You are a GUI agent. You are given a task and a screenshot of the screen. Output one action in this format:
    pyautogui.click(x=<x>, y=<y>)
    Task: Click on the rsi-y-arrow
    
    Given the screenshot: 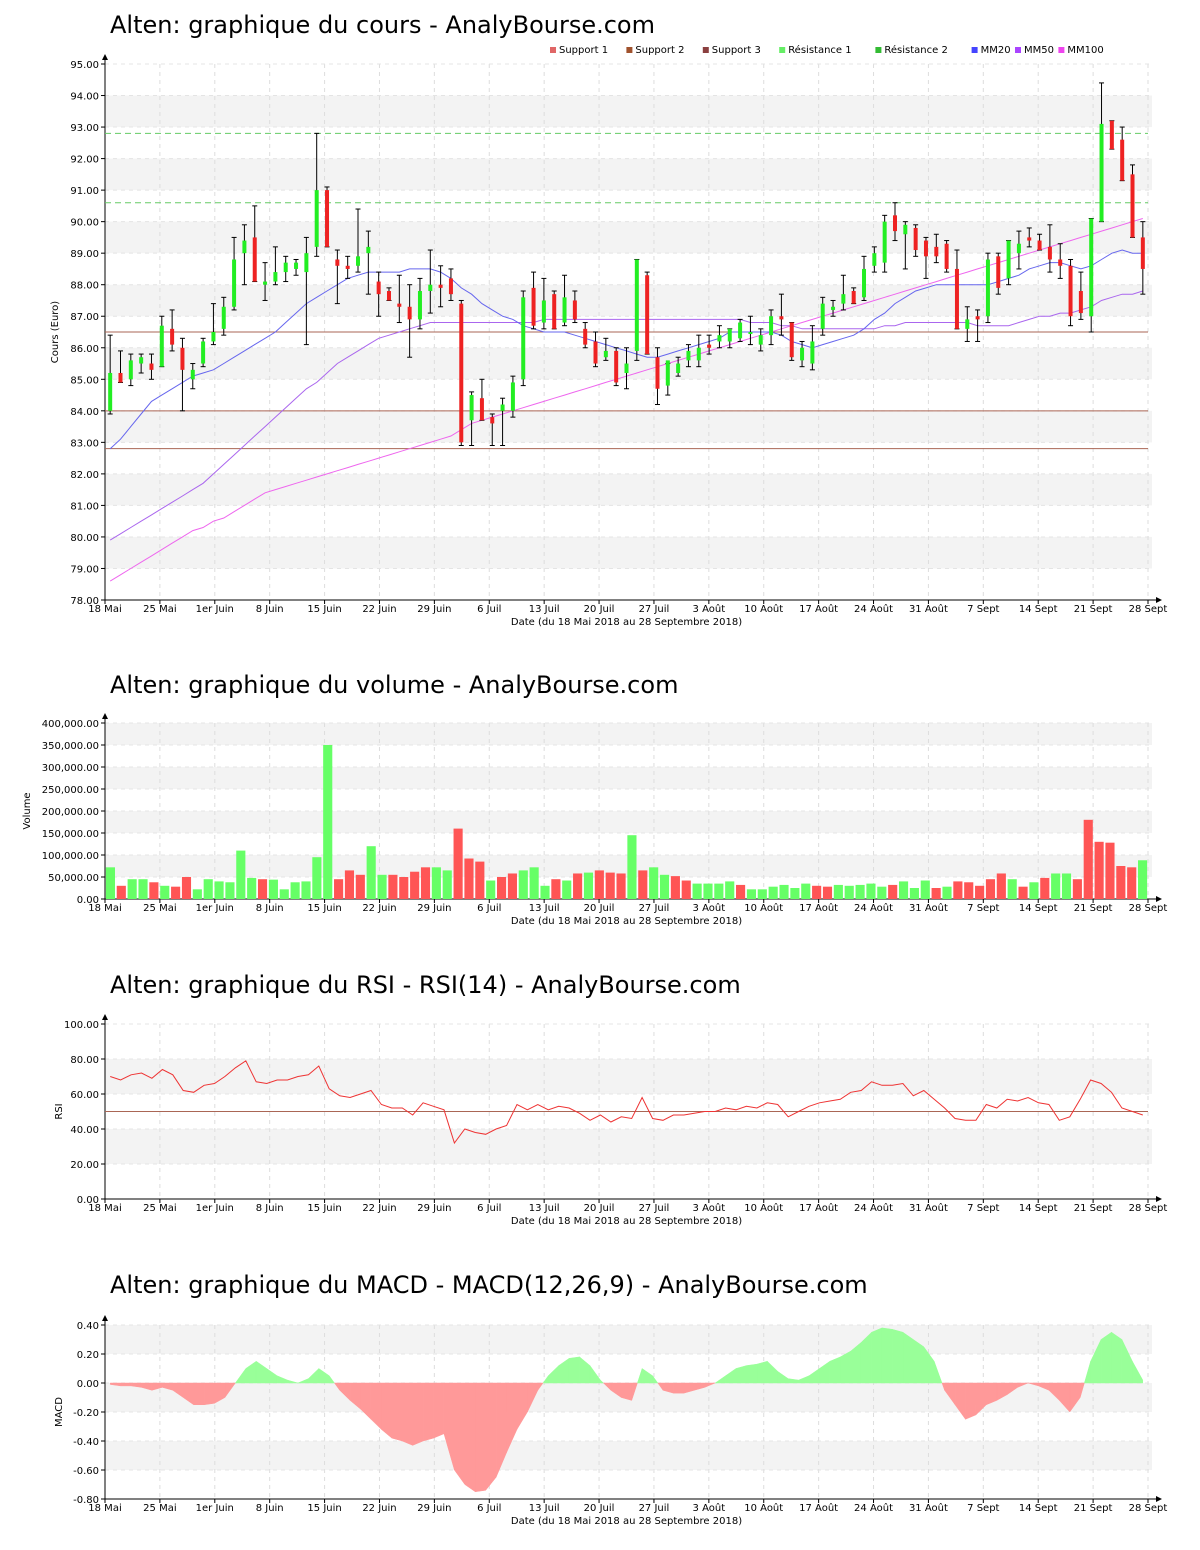 What is the action you would take?
    pyautogui.click(x=105, y=1017)
    